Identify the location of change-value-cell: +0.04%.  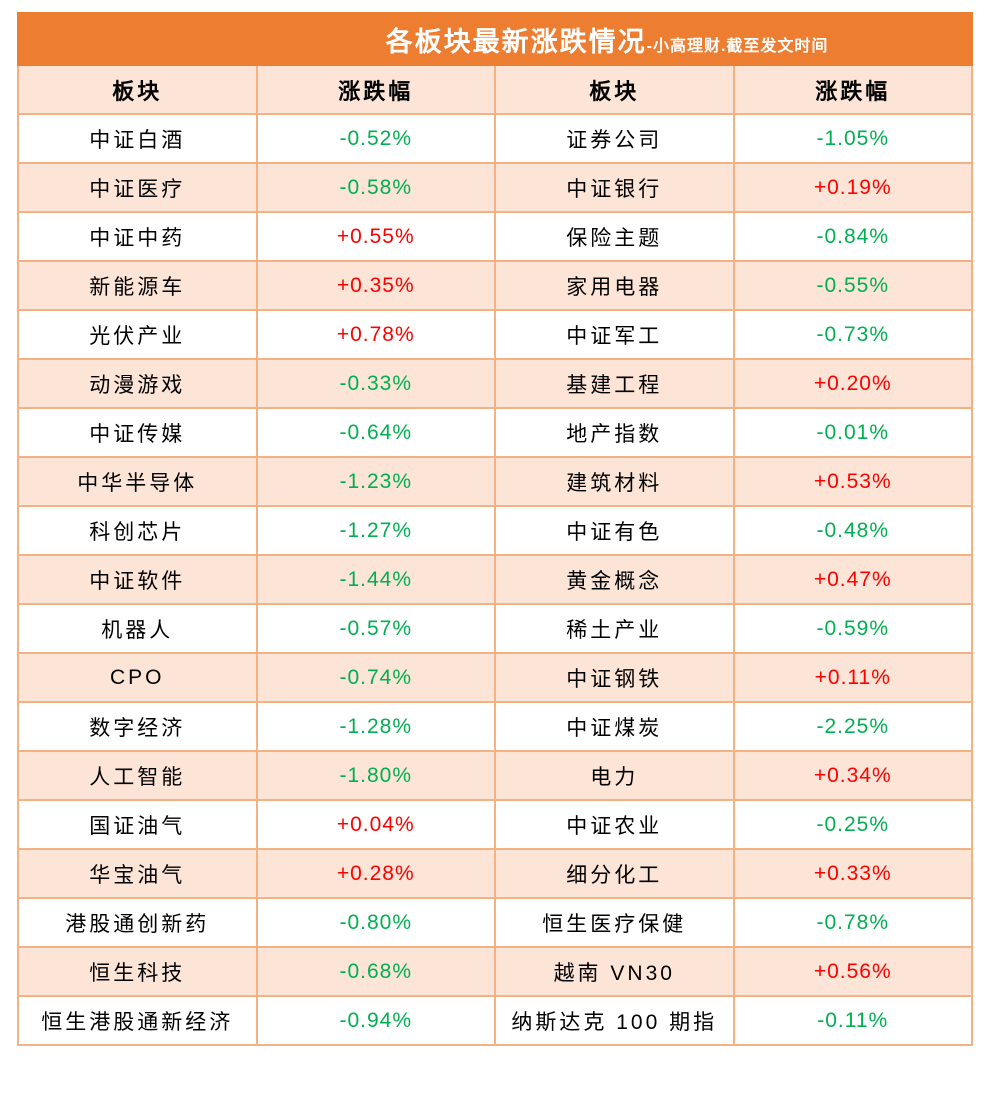
(375, 824).